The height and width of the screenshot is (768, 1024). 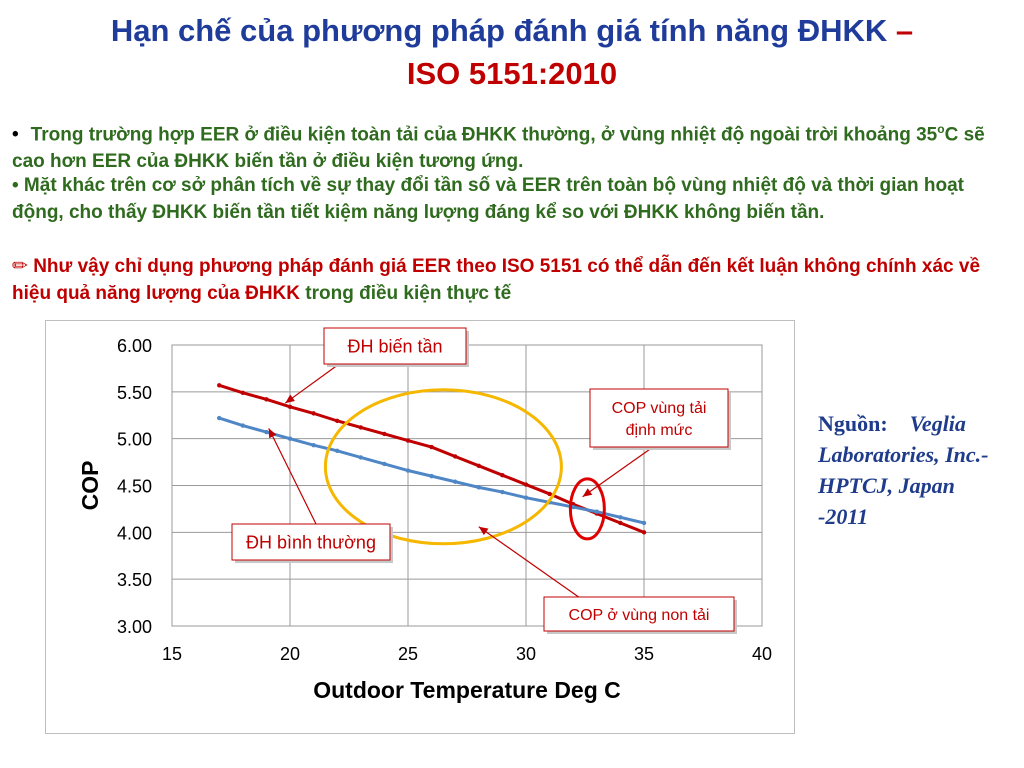 I want to click on annotation-label: COP vùng tải, so click(x=659, y=408).